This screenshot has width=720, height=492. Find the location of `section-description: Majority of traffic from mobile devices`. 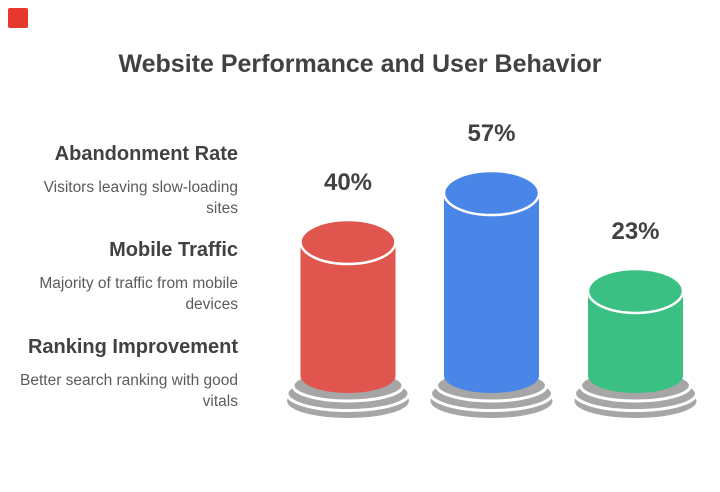

section-description: Majority of traffic from mobile devices is located at coordinates (122, 294).